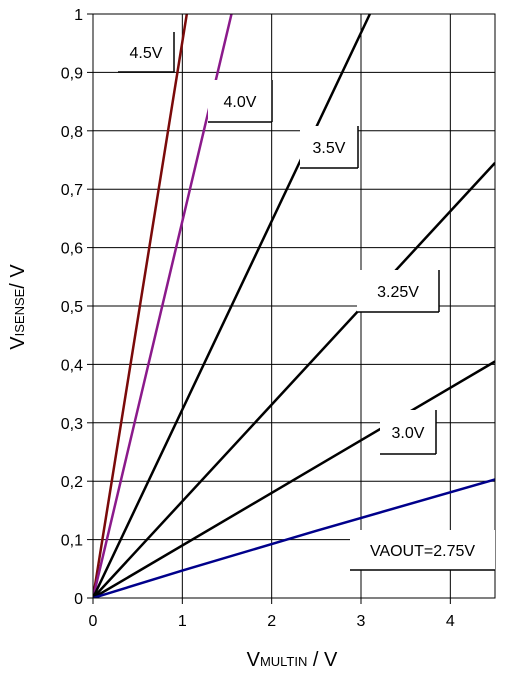 The width and height of the screenshot is (511, 681). What do you see at coordinates (72, 541) in the screenshot?
I see `y-tick-label-1: 0,1` at bounding box center [72, 541].